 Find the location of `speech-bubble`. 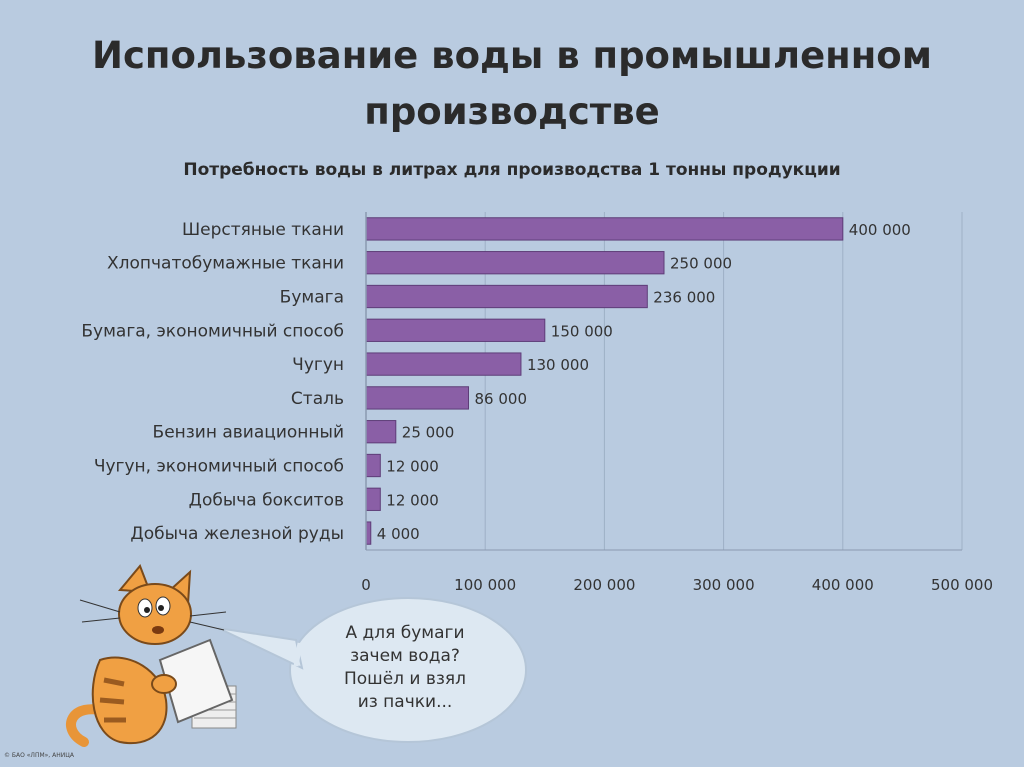

speech-bubble is located at coordinates (372, 670).